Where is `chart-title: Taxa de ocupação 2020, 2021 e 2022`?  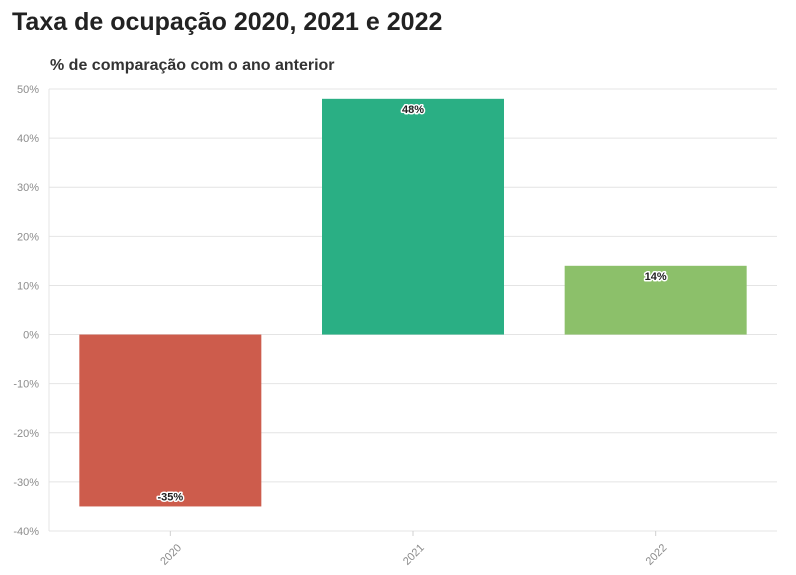 chart-title: Taxa de ocupação 2020, 2021 e 2022 is located at coordinates (227, 22).